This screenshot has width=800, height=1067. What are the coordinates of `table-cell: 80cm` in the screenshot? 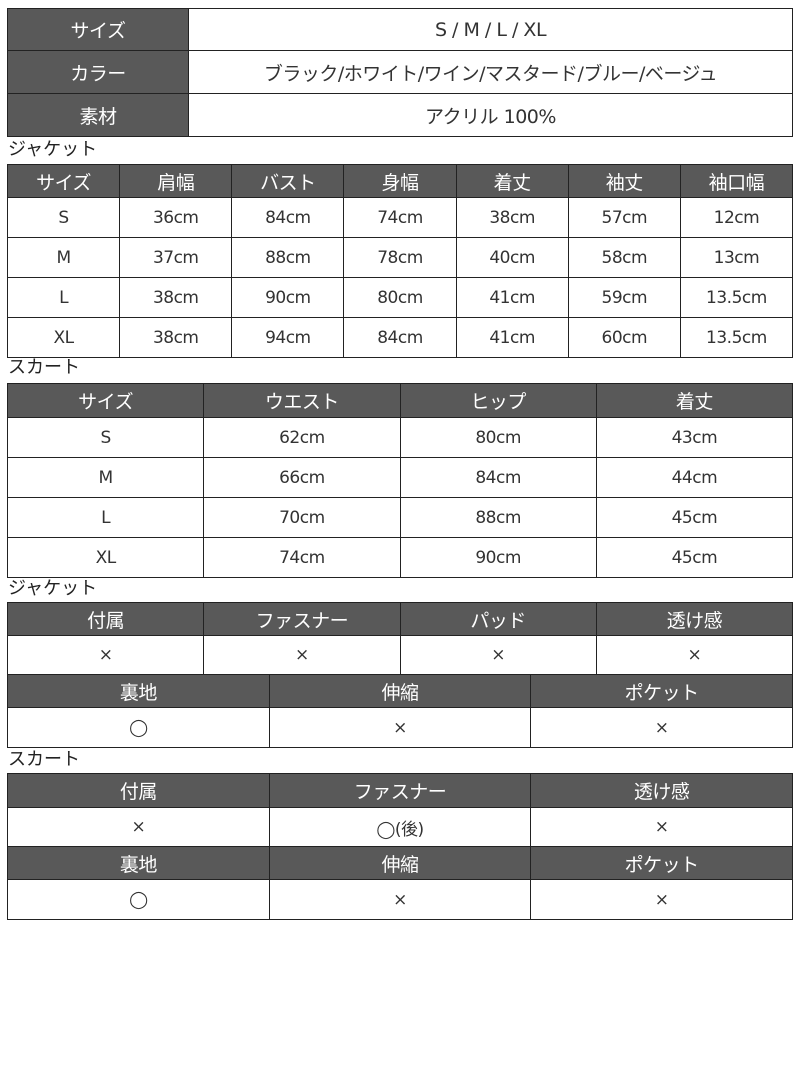 It's located at (400, 297).